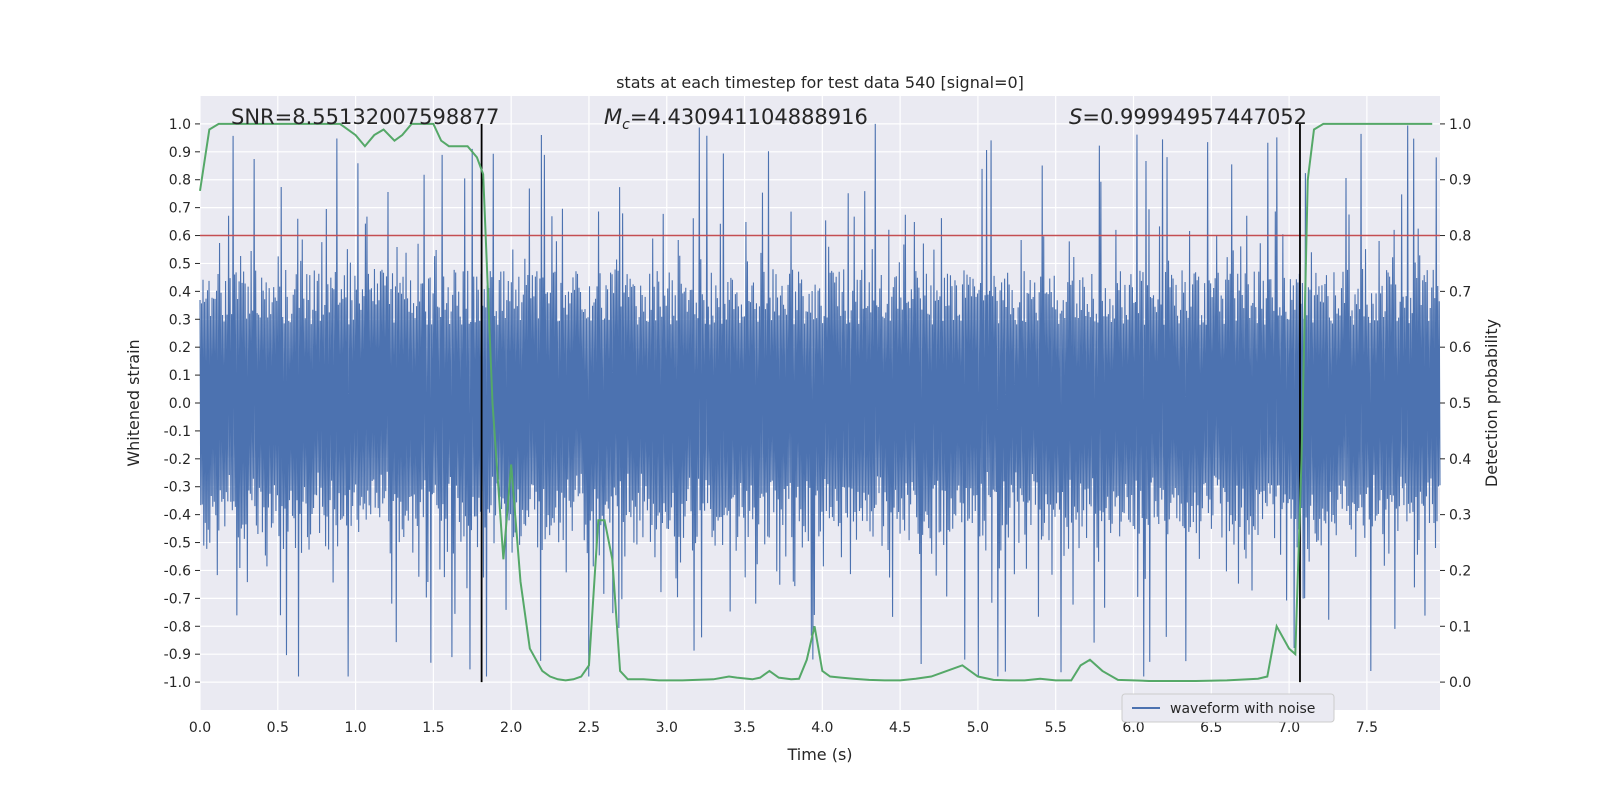 This screenshot has height=800, width=1600. Describe the element at coordinates (819, 754) in the screenshot. I see `x-axis-label: Time (s)` at that location.